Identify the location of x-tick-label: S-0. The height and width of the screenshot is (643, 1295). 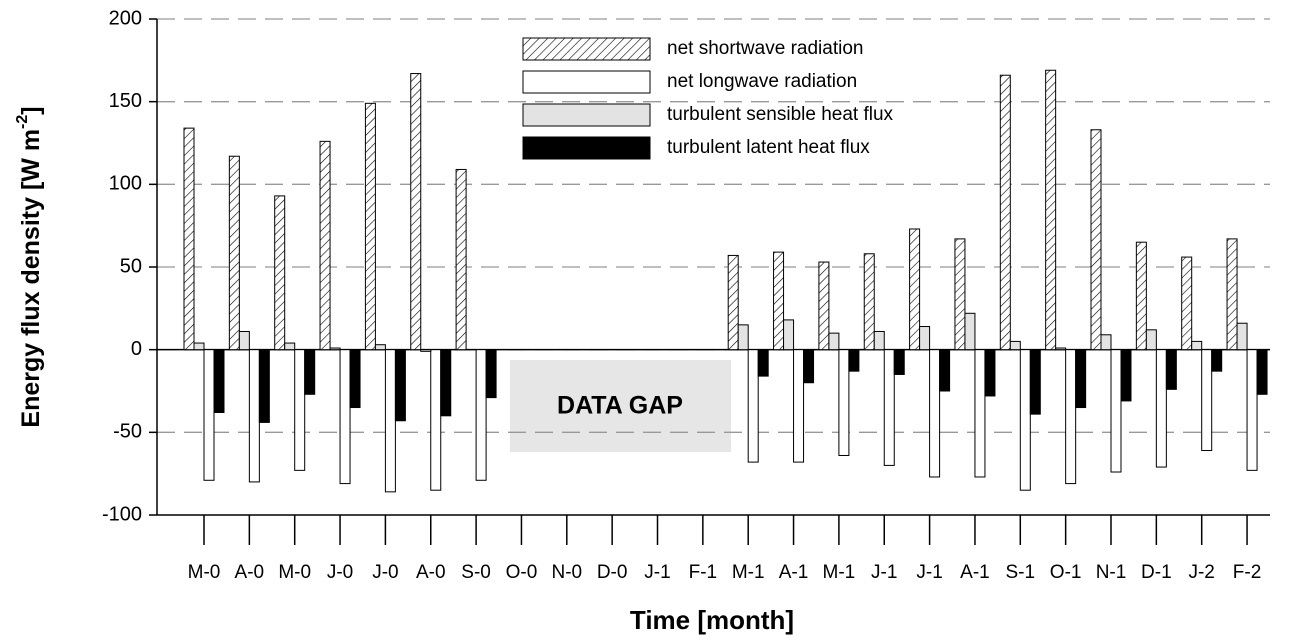
(476, 572).